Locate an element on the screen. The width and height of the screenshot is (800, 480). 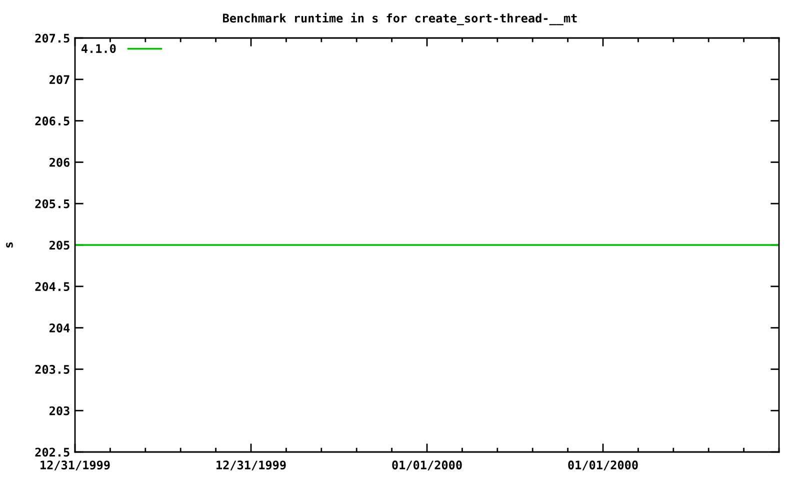
legend-label: 4.1.0 is located at coordinates (98, 49).